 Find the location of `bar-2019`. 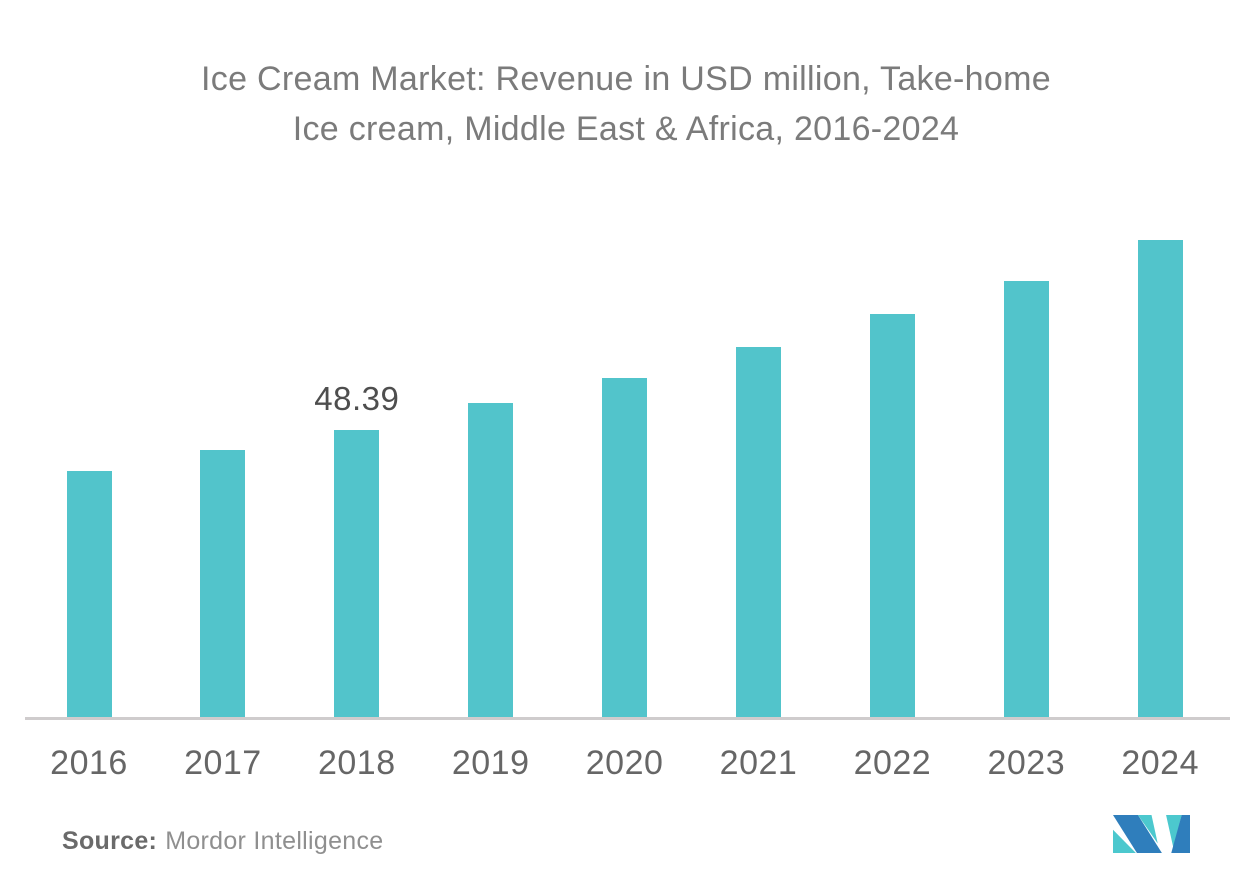

bar-2019 is located at coordinates (491, 560).